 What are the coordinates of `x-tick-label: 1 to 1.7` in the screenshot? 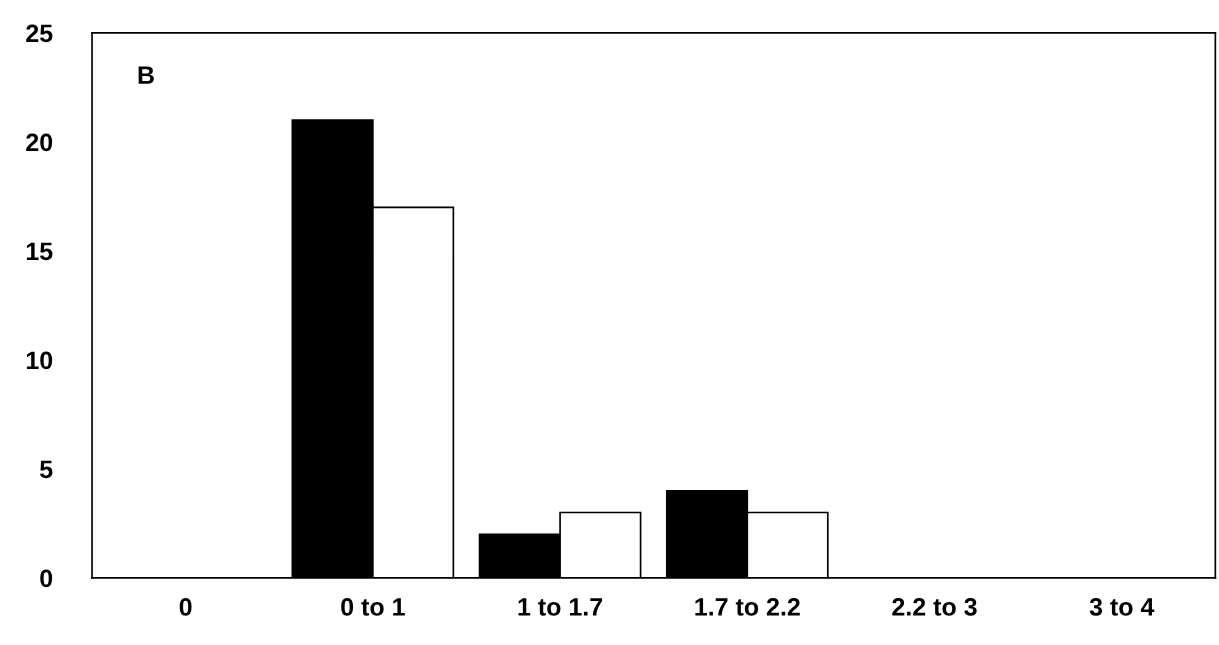 It's located at (560, 607).